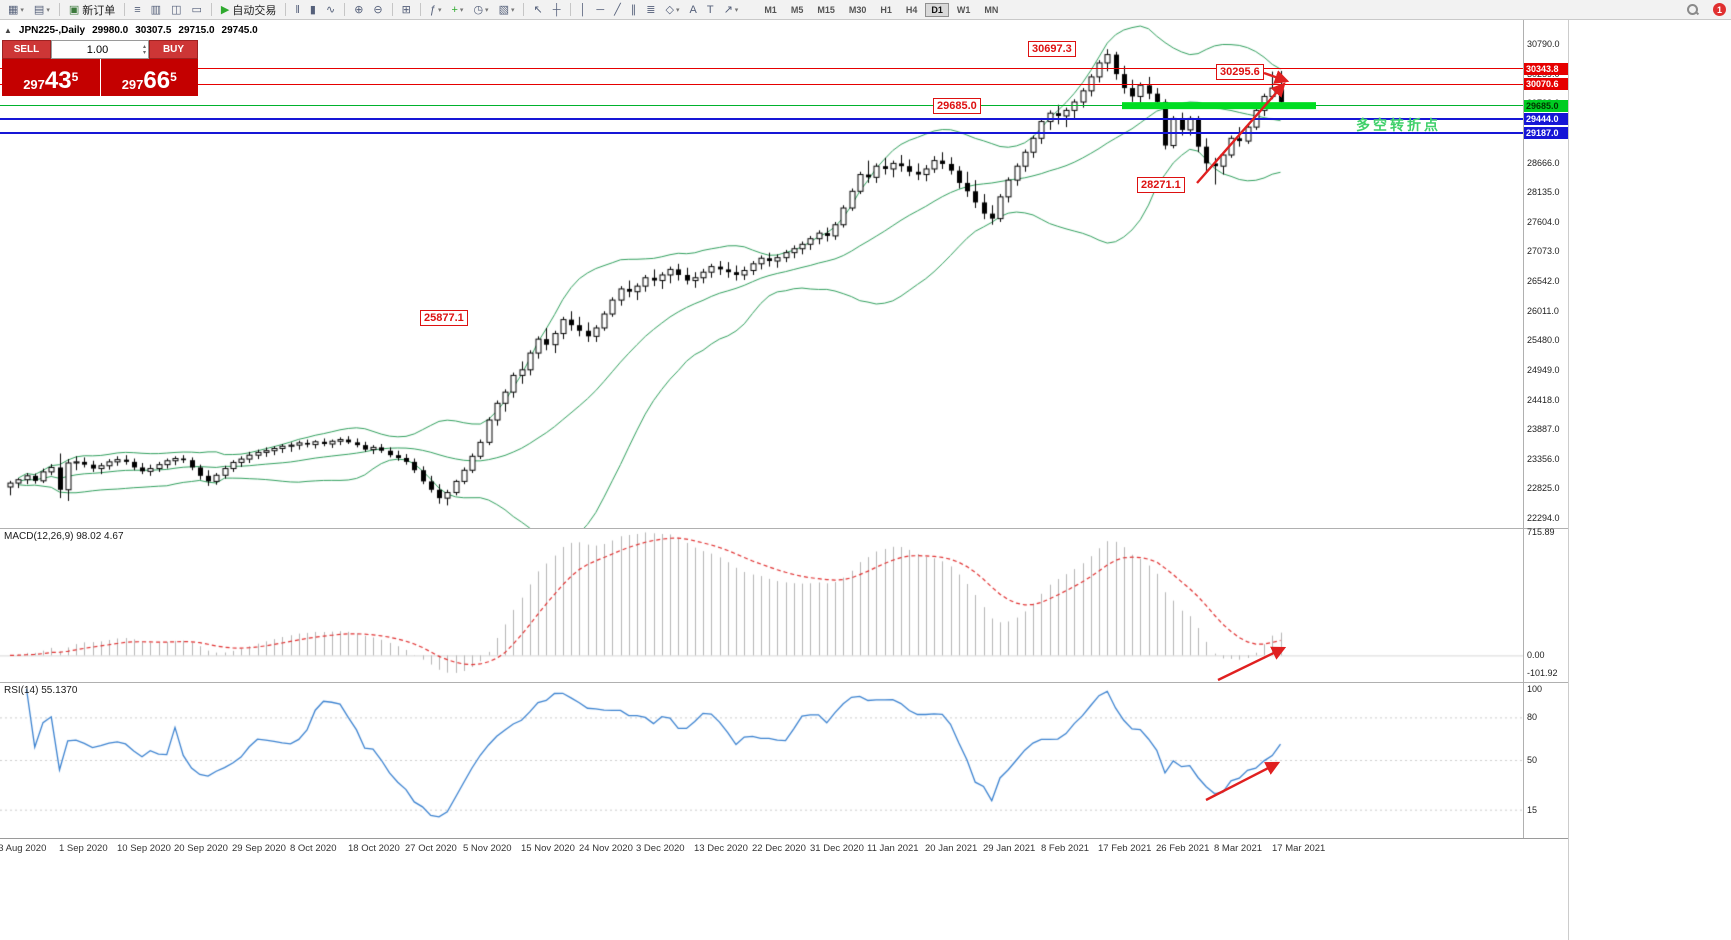 The height and width of the screenshot is (940, 1731). I want to click on trendline-button: ╱, so click(617, 10).